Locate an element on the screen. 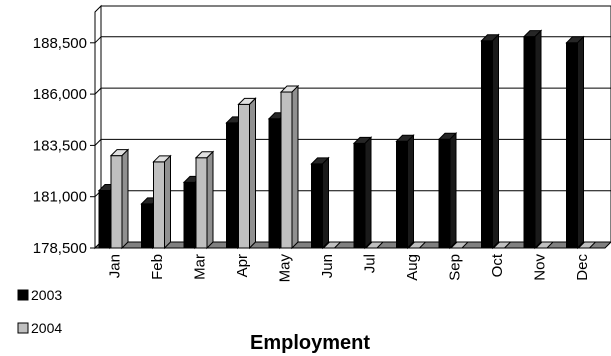  bar-2003-dec is located at coordinates (575, 142).